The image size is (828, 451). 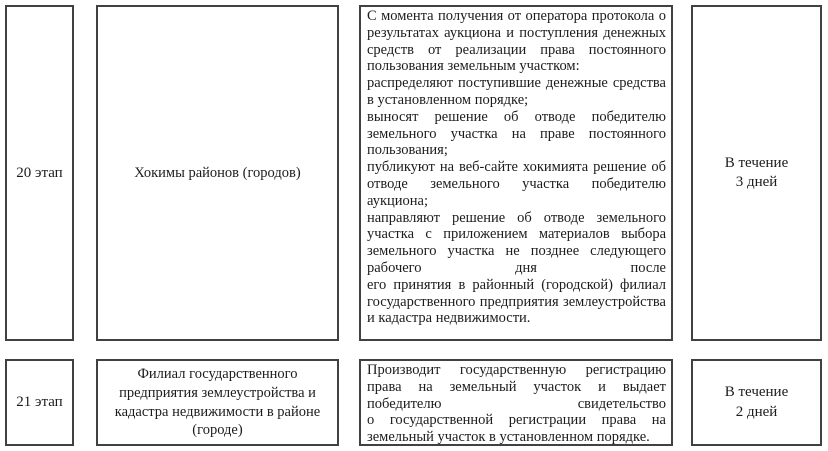 I want to click on actor-label: Хокимы районов (городов), so click(x=217, y=172).